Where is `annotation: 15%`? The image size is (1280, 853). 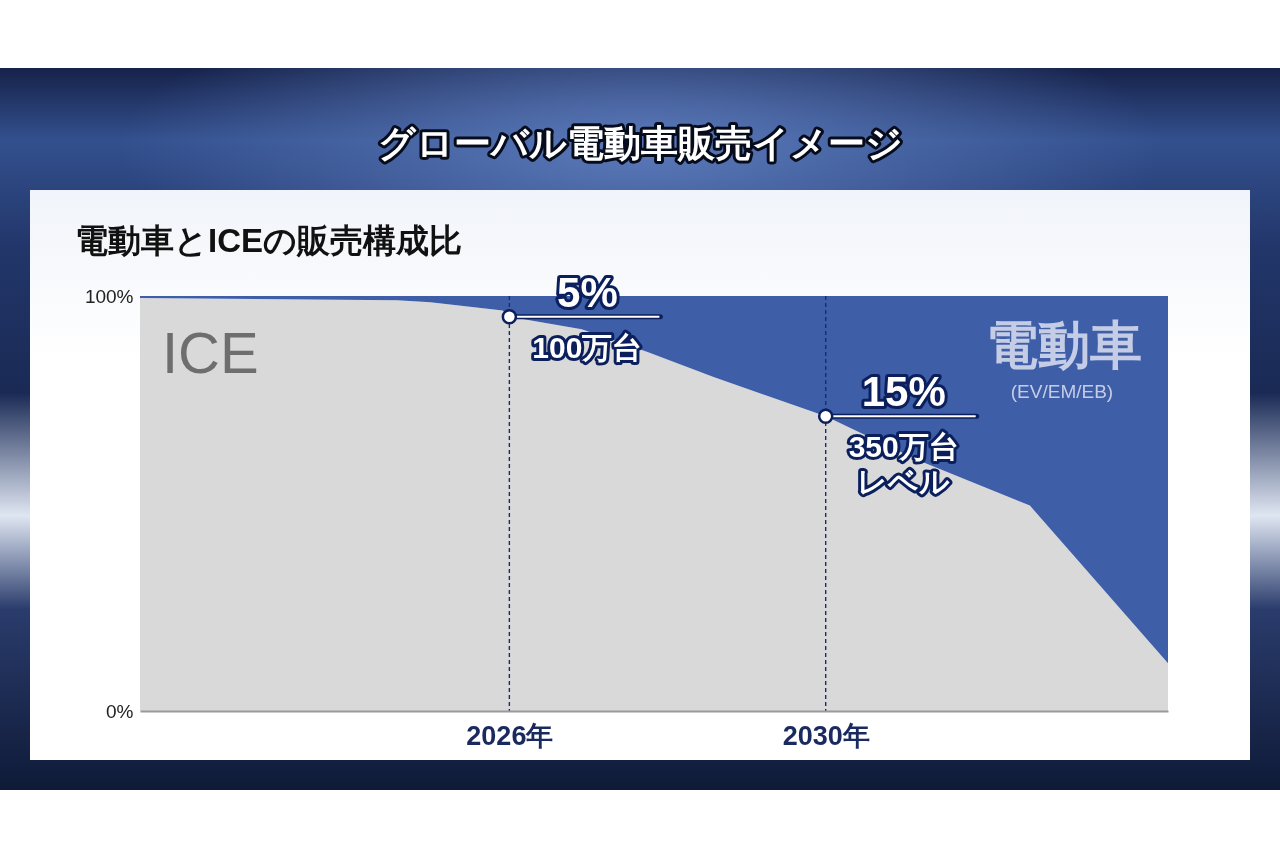
annotation: 15% is located at coordinates (903, 392).